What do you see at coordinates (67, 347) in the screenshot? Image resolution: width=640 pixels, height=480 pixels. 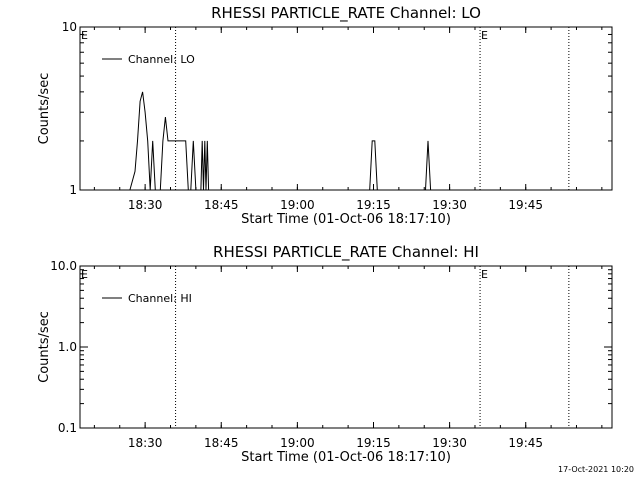 I see `y-tick-label: 1.0` at bounding box center [67, 347].